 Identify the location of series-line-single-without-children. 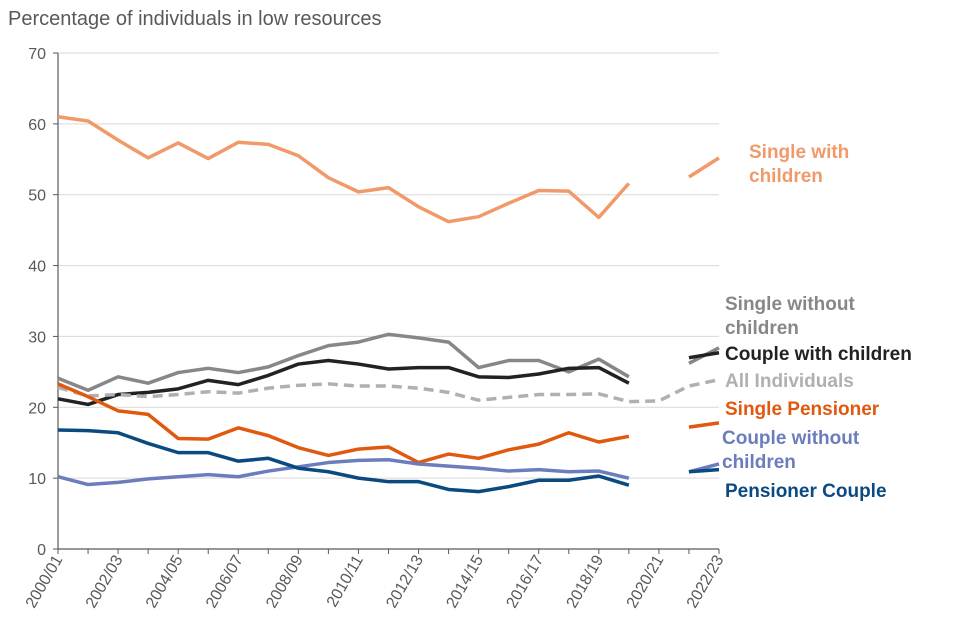
(343, 362).